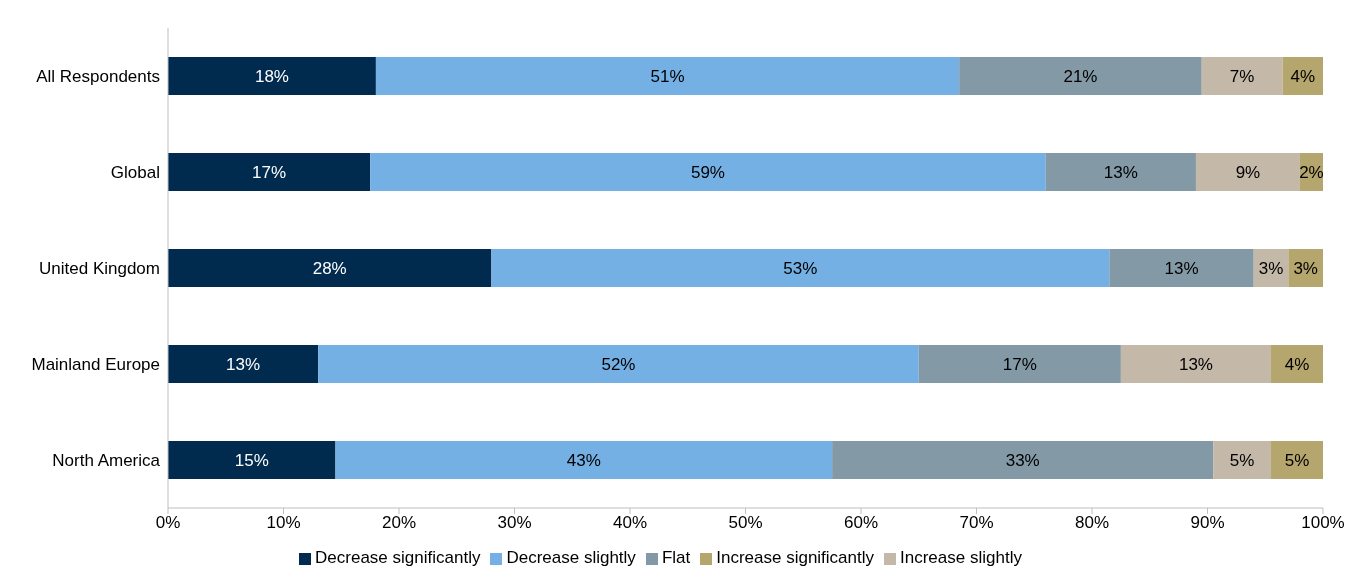 The width and height of the screenshot is (1365, 578). I want to click on x-tick-label: 40%, so click(630, 523).